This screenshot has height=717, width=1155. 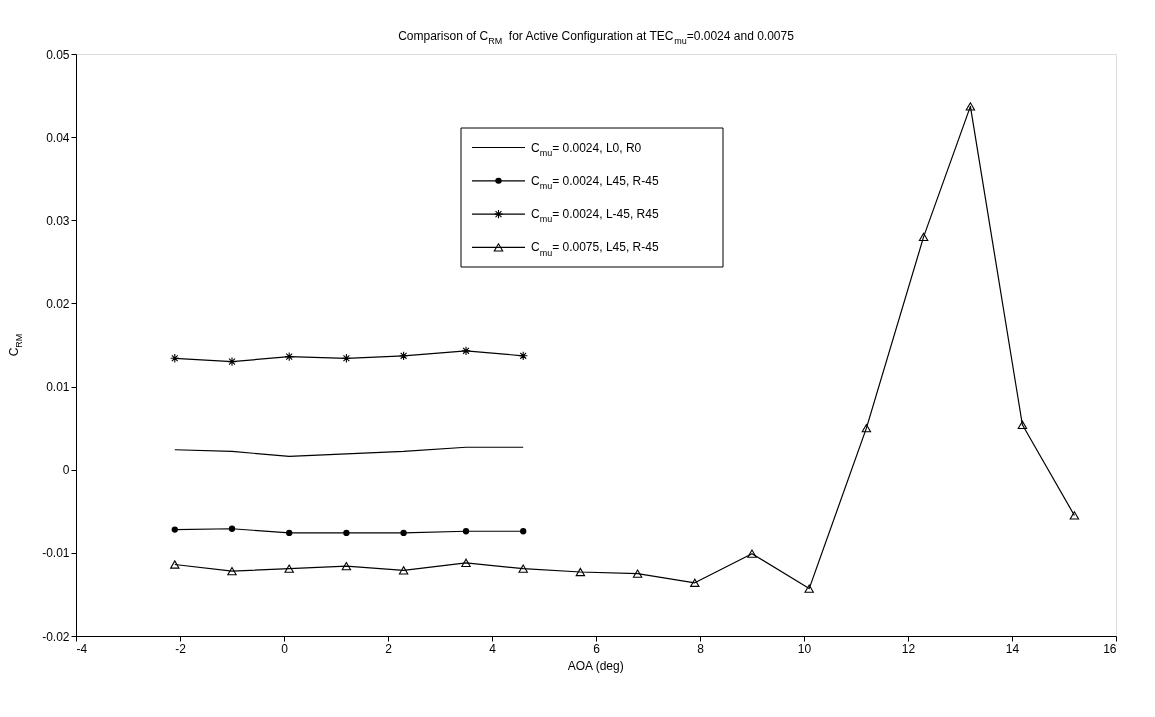 I want to click on y-tick-label: -0.02, so click(x=56, y=636).